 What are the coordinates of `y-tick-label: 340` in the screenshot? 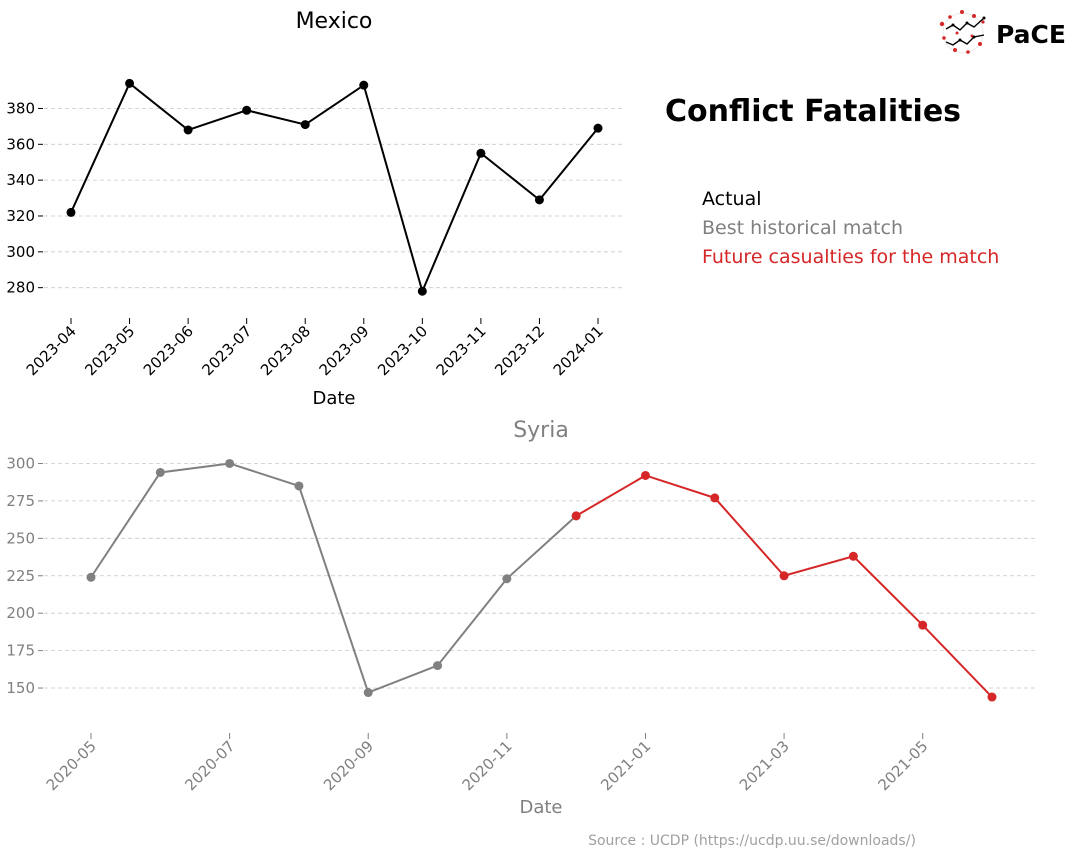 It's located at (20, 180).